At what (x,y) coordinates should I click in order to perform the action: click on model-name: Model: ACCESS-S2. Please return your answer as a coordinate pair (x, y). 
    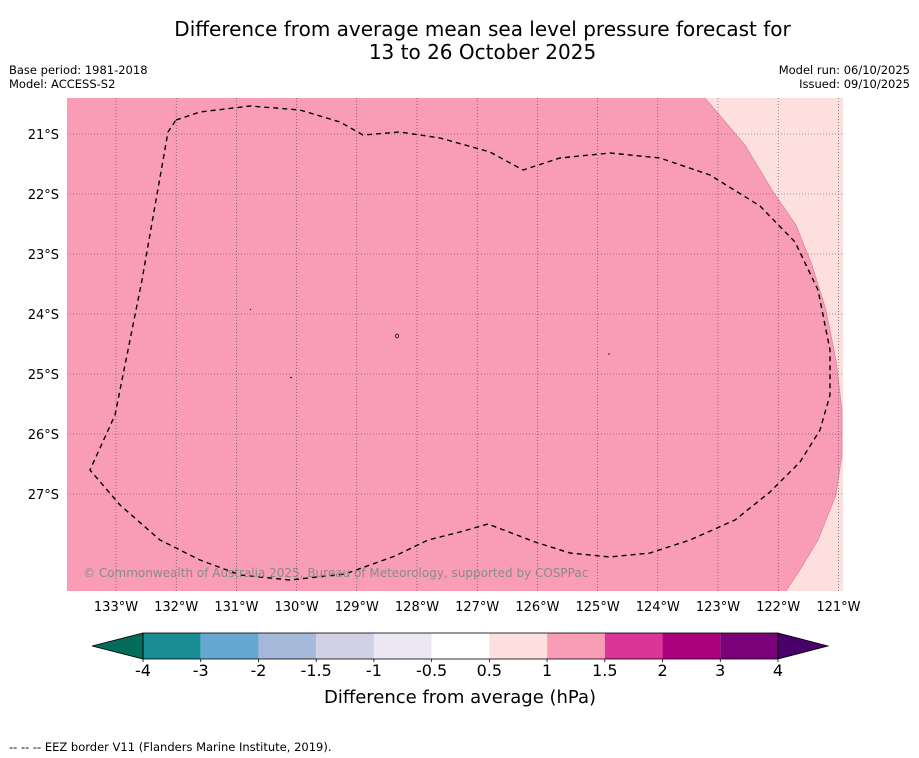
    Looking at the image, I should click on (62, 84).